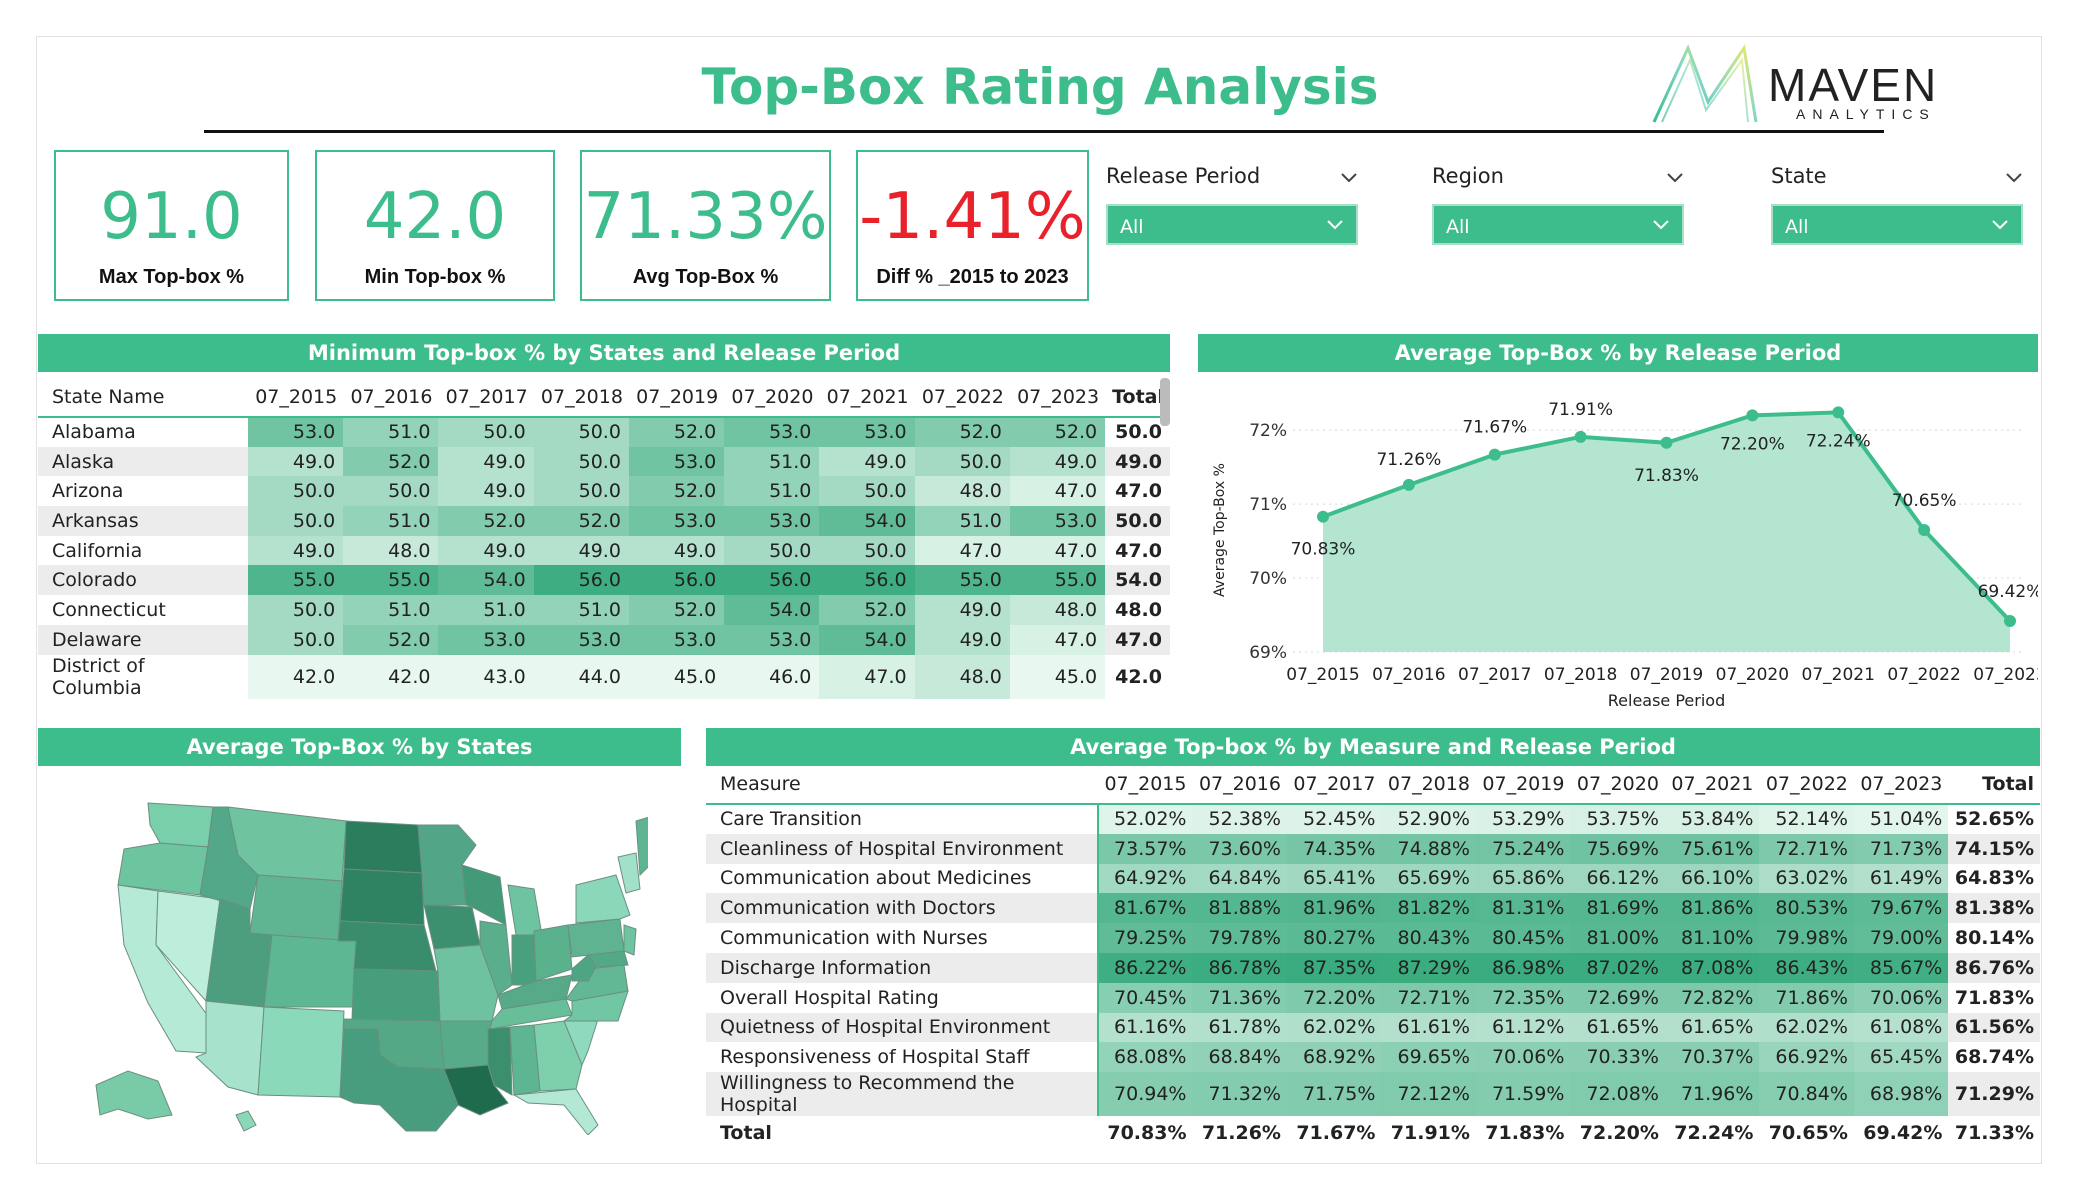  I want to click on map-state-mississippi, so click(500, 1061).